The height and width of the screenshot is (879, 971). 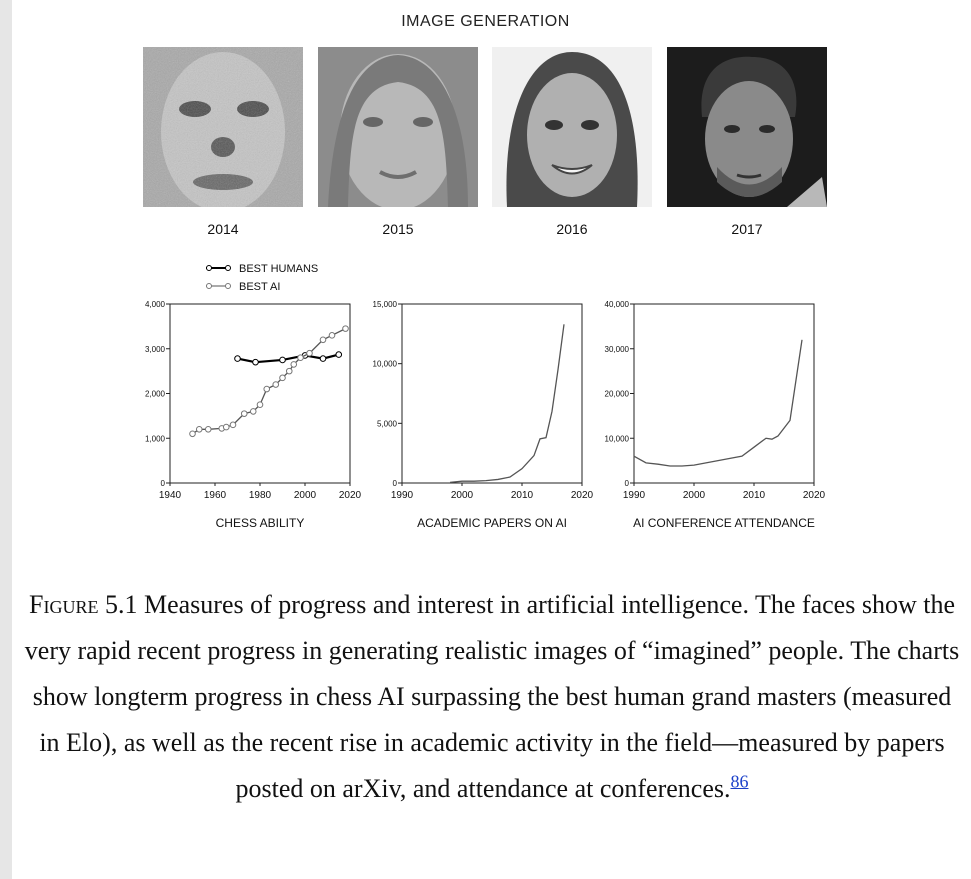 What do you see at coordinates (582, 495) in the screenshot?
I see `papers-x-tick-label: 2020` at bounding box center [582, 495].